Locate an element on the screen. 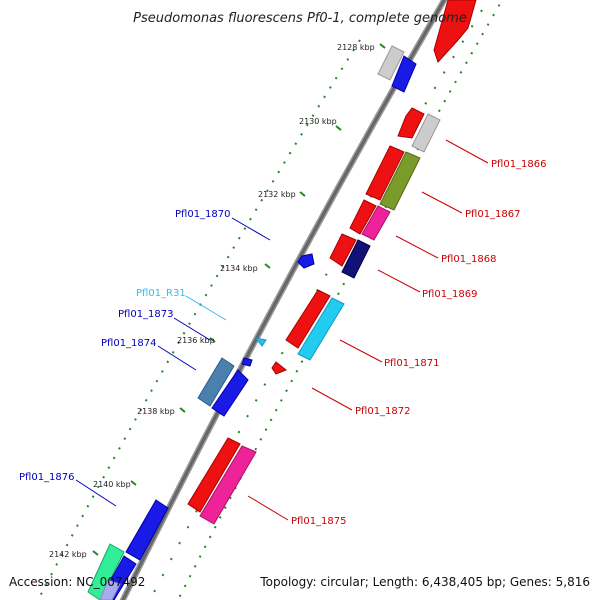 This screenshot has width=600, height=600. gene-label: Pfl01_1869 is located at coordinates (450, 294).